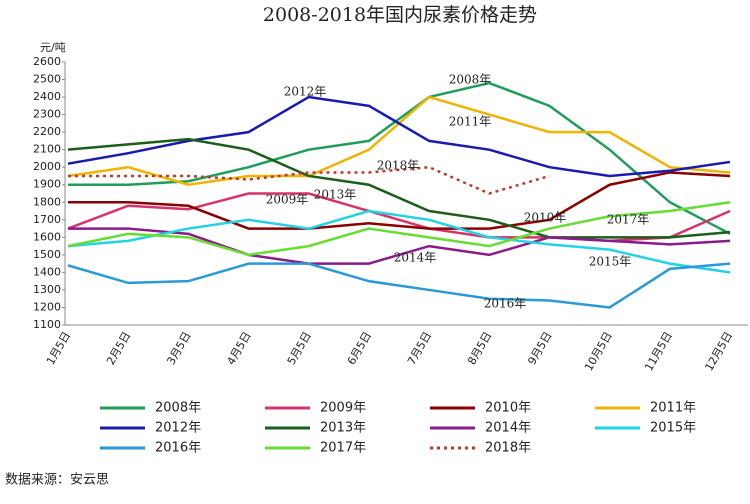 This screenshot has height=504, width=750. I want to click on legend-label: 2015年, so click(673, 428).